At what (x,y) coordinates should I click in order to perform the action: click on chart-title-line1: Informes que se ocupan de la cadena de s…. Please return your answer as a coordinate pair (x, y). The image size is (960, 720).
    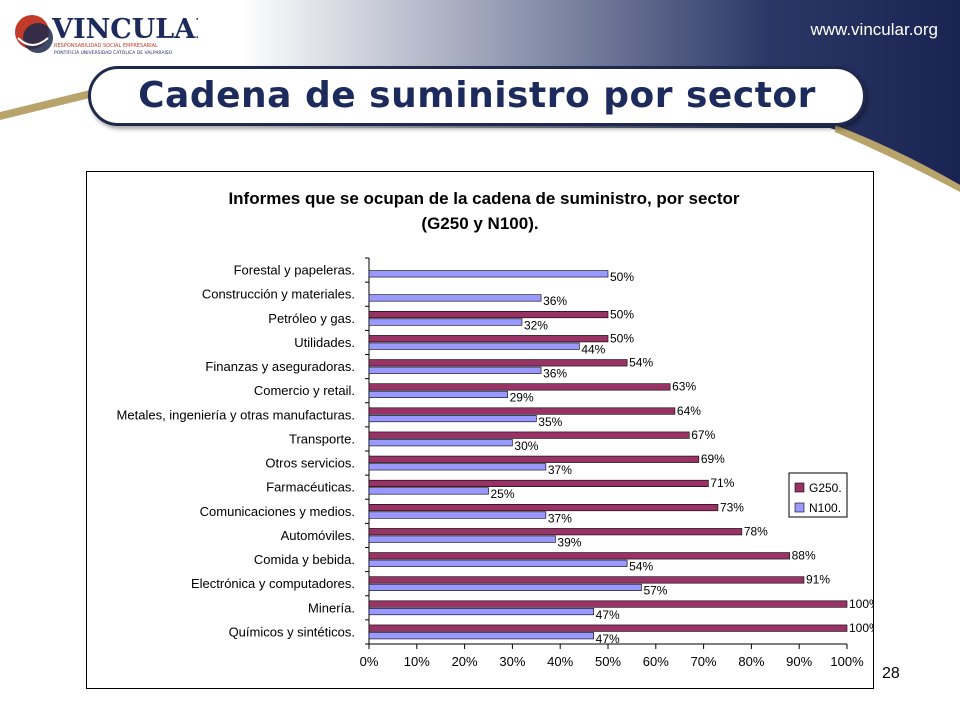
    Looking at the image, I should click on (483, 198).